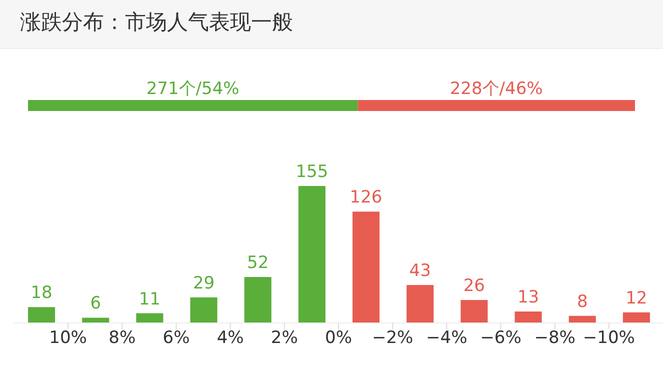  What do you see at coordinates (41, 293) in the screenshot?
I see `data-label: 18` at bounding box center [41, 293].